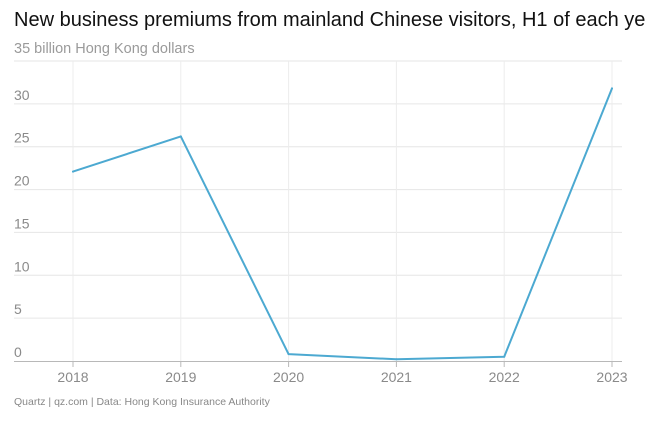 Image resolution: width=645 pixels, height=423 pixels. I want to click on x-axis-labels: 2018 2019 2020 2021 2022 2023, so click(342, 377).